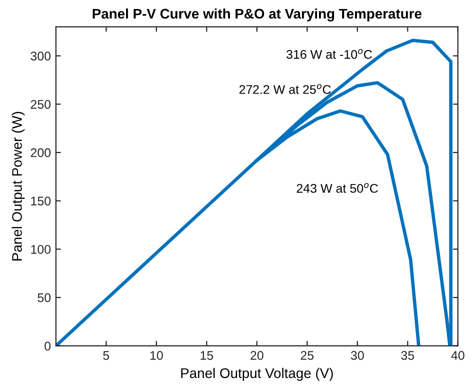 The height and width of the screenshot is (389, 474). Describe the element at coordinates (40, 104) in the screenshot. I see `y-tick-label: 250` at that location.